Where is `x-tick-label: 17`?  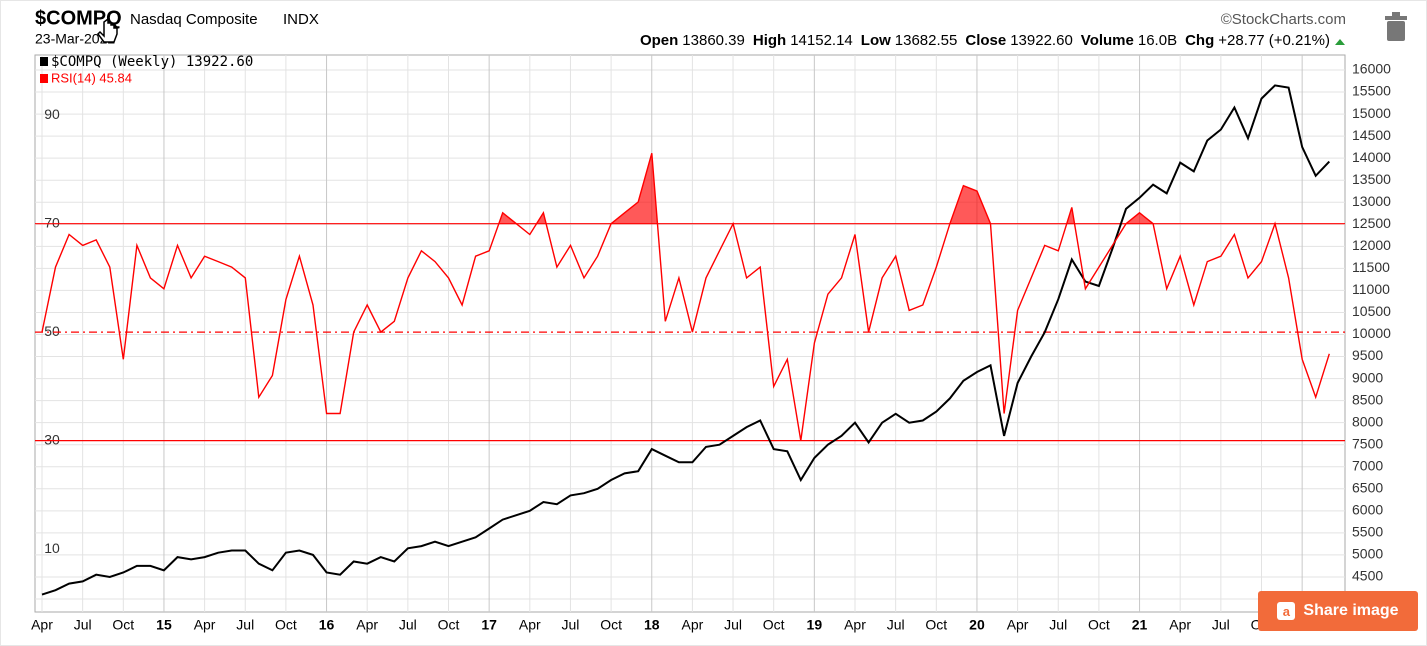
x-tick-label: 17 is located at coordinates (489, 625).